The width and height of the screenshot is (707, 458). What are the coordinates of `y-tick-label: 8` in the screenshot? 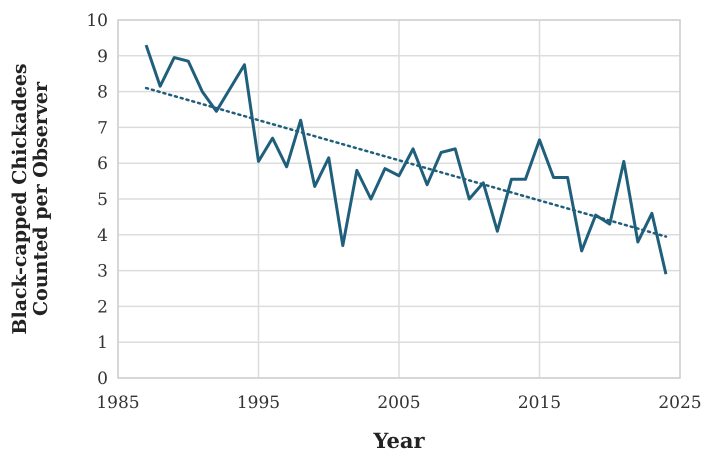 It's located at (102, 92).